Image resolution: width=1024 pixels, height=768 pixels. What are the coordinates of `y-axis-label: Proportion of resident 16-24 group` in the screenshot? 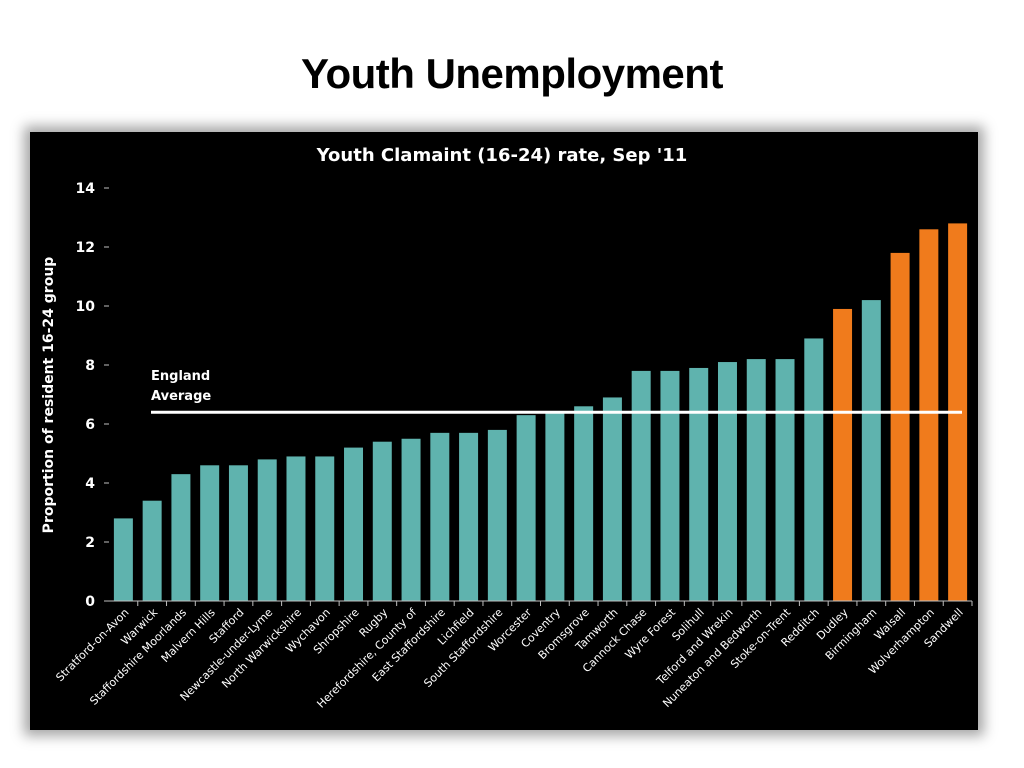 It's located at (49, 395).